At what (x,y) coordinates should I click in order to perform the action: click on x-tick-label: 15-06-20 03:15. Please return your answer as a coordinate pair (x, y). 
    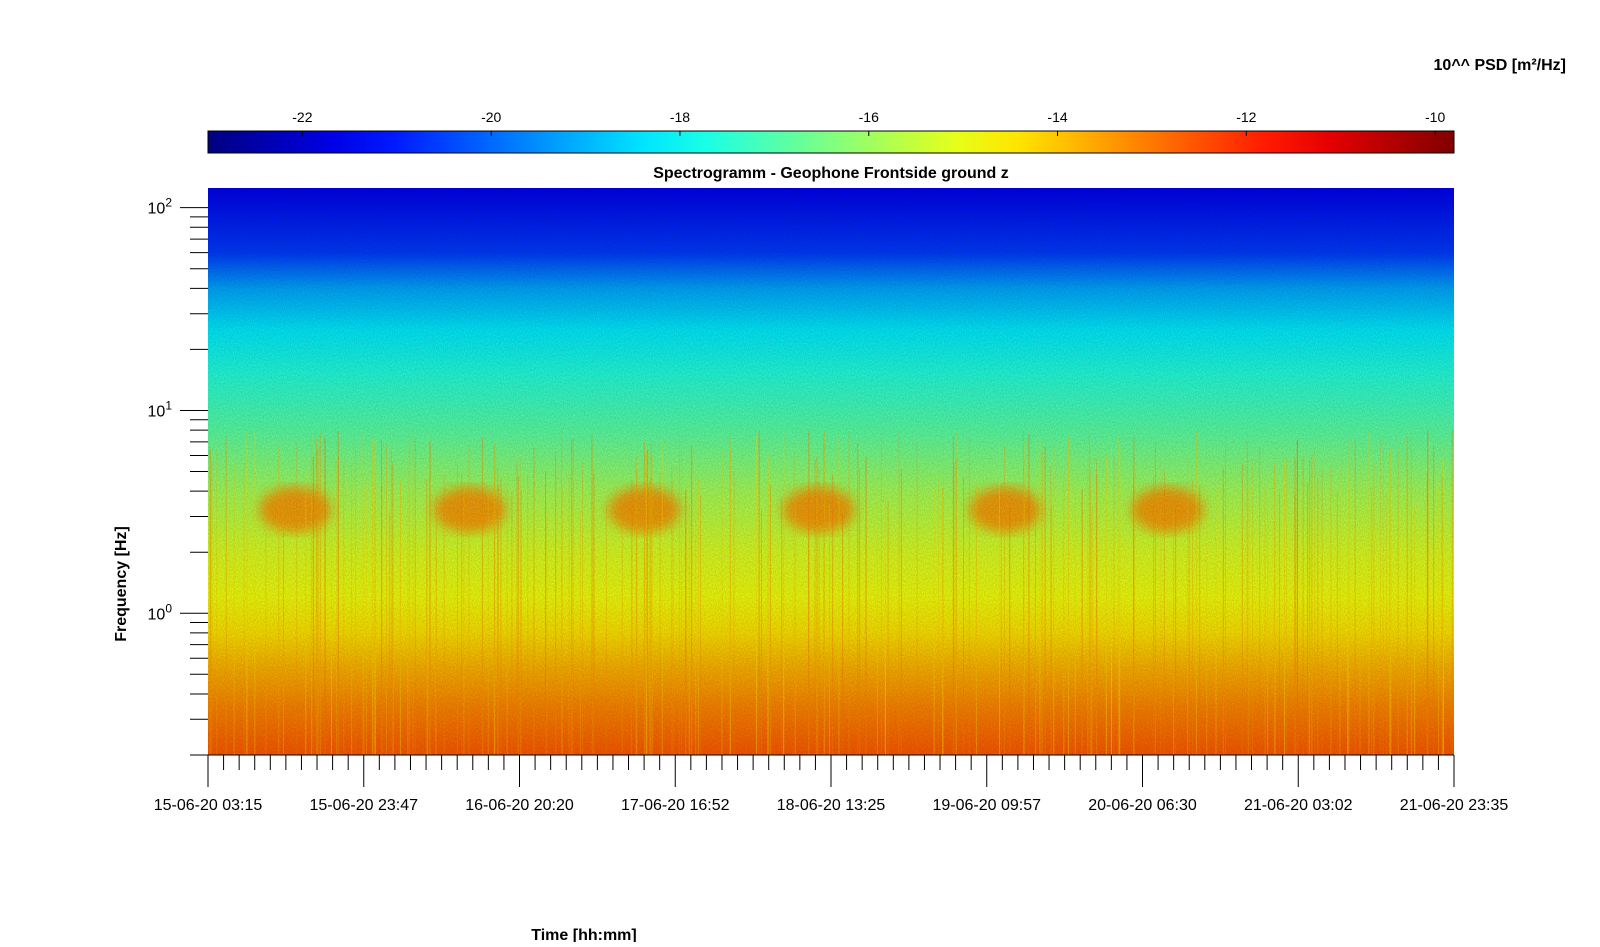
    Looking at the image, I should click on (208, 805).